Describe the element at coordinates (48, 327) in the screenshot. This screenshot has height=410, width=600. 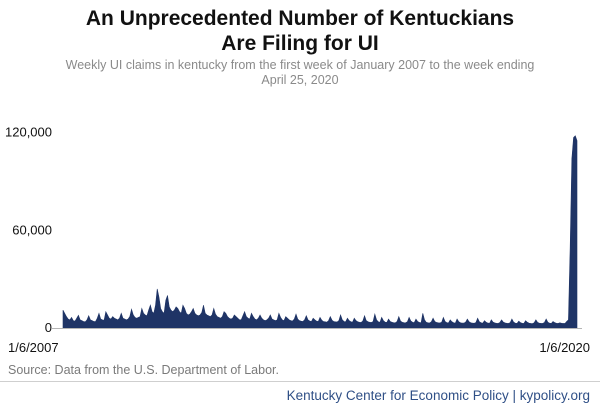
I see `y-tick-label: 0` at that location.